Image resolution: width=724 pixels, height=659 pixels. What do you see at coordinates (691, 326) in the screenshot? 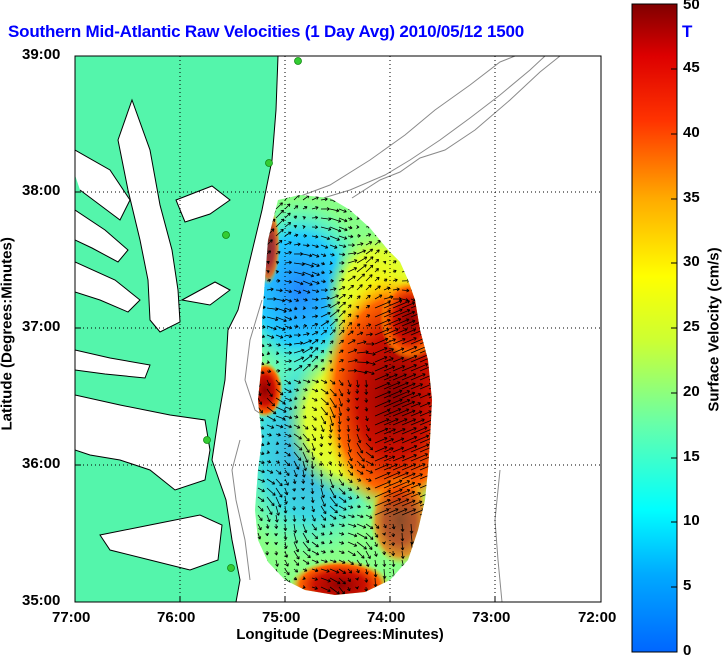
I see `colorbar-tick-25: 25` at bounding box center [691, 326].